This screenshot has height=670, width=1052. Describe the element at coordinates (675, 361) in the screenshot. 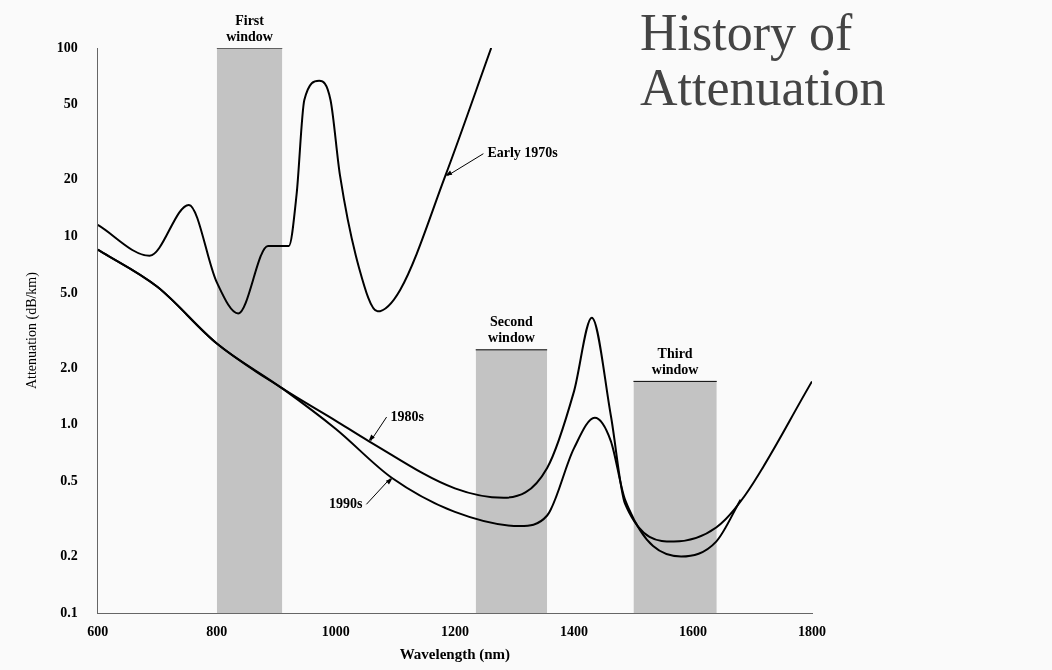

I see `annotation: Third window` at that location.